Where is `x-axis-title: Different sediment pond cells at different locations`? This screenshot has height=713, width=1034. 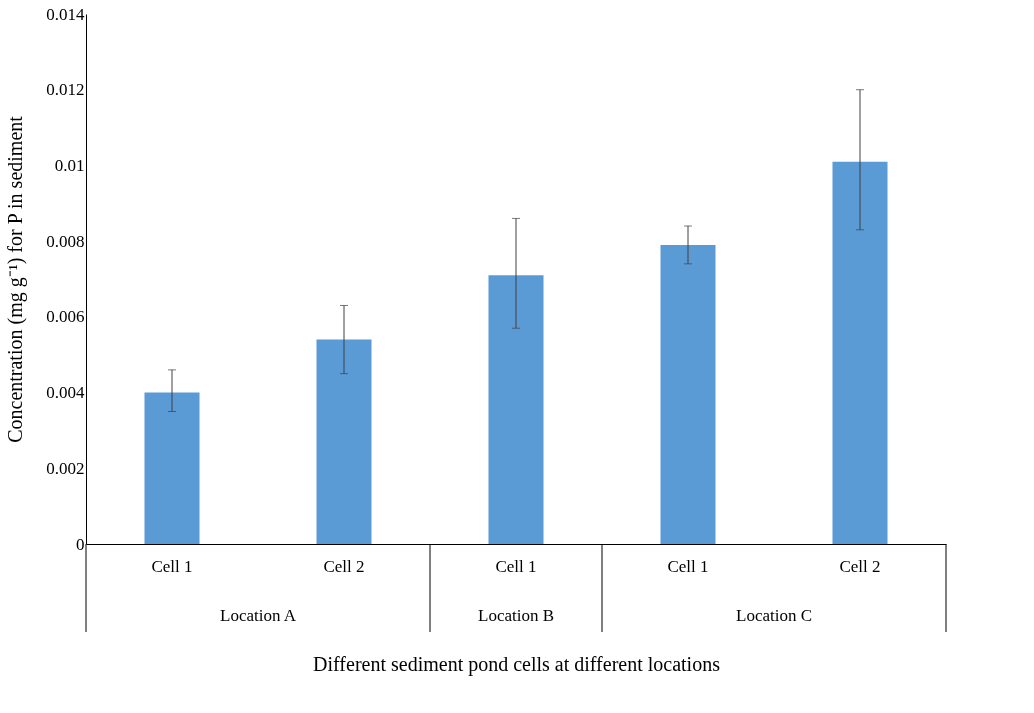
x-axis-title: Different sediment pond cells at different locations is located at coordinates (517, 664).